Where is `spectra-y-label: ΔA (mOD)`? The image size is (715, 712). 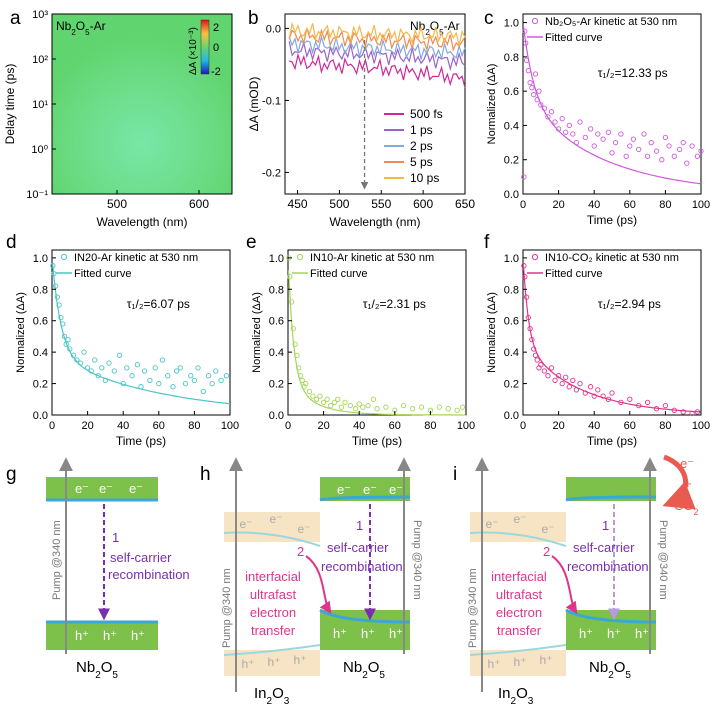 spectra-y-label: ΔA (mOD) is located at coordinates (254, 104).